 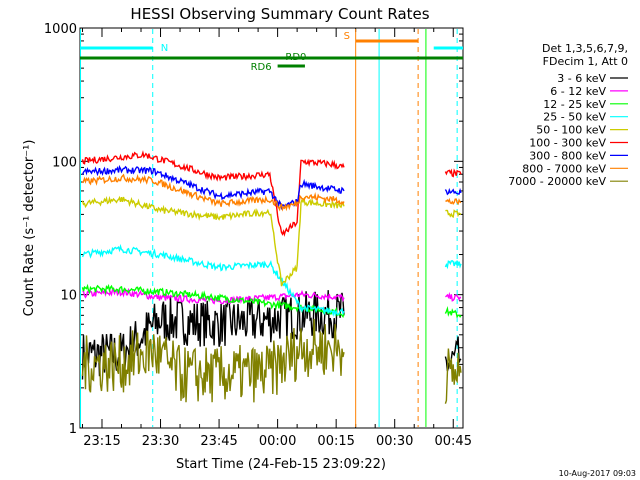 What do you see at coordinates (597, 473) in the screenshot?
I see `timestamp: 10-Aug-2017 09:03` at bounding box center [597, 473].